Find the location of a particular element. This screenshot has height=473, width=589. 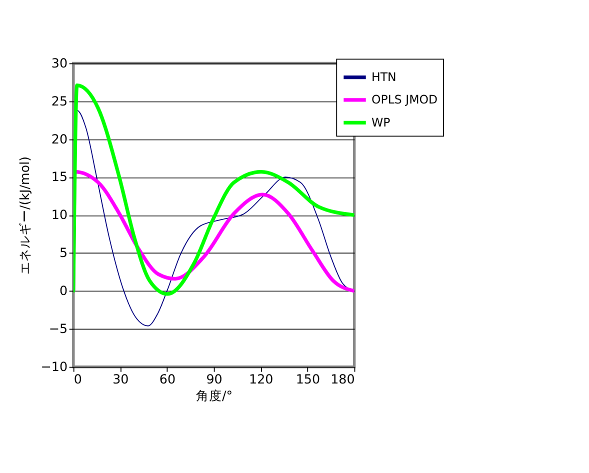

y-tick-label: 5 is located at coordinates (63, 252).